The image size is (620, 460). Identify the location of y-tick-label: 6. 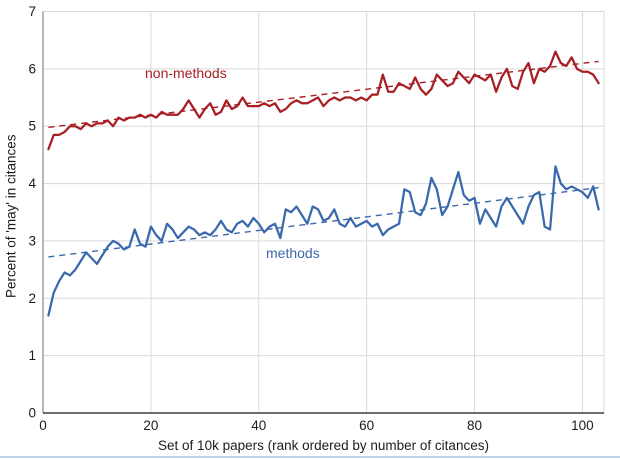
(32, 68).